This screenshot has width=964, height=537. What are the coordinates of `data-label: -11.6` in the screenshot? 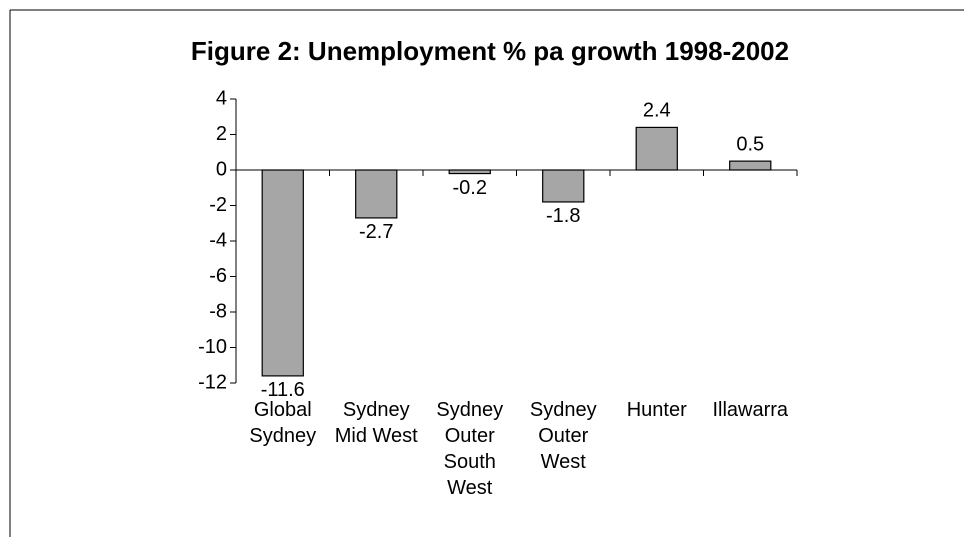 It's located at (283, 390).